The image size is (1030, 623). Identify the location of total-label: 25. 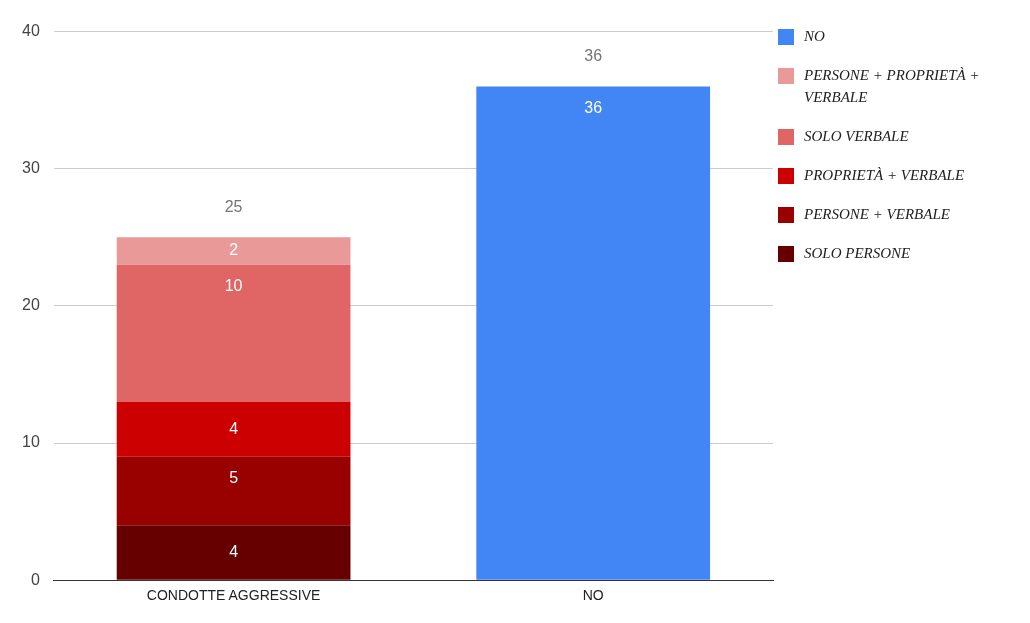
(233, 206).